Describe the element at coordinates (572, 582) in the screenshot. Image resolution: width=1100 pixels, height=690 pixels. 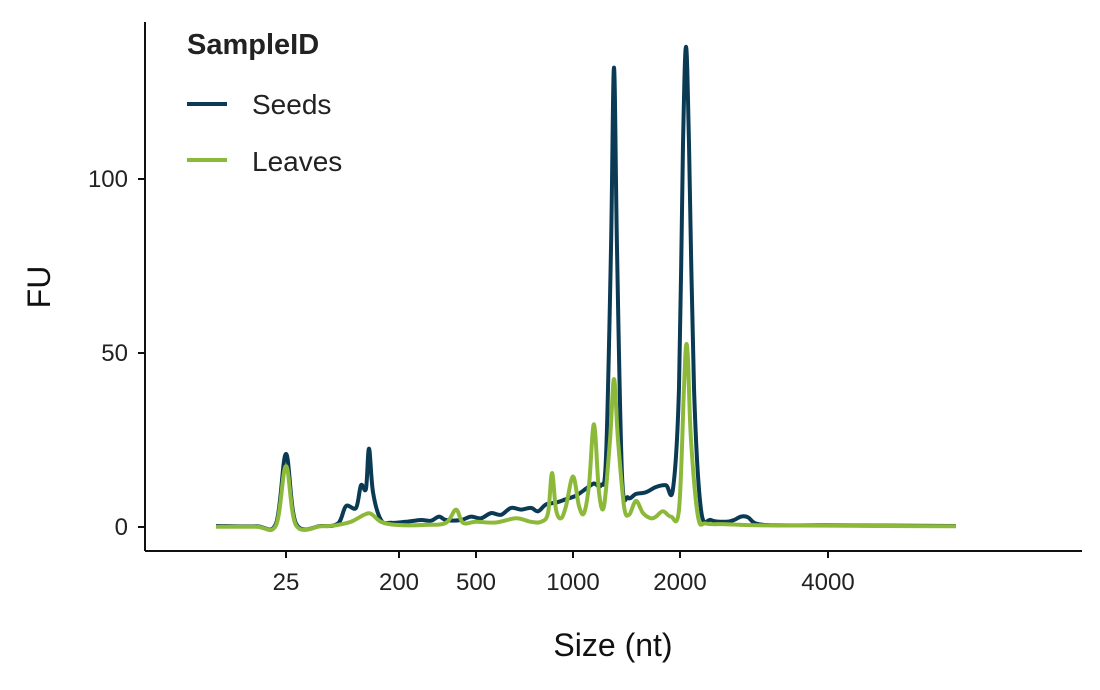
I see `x-tick-label: 1000` at that location.